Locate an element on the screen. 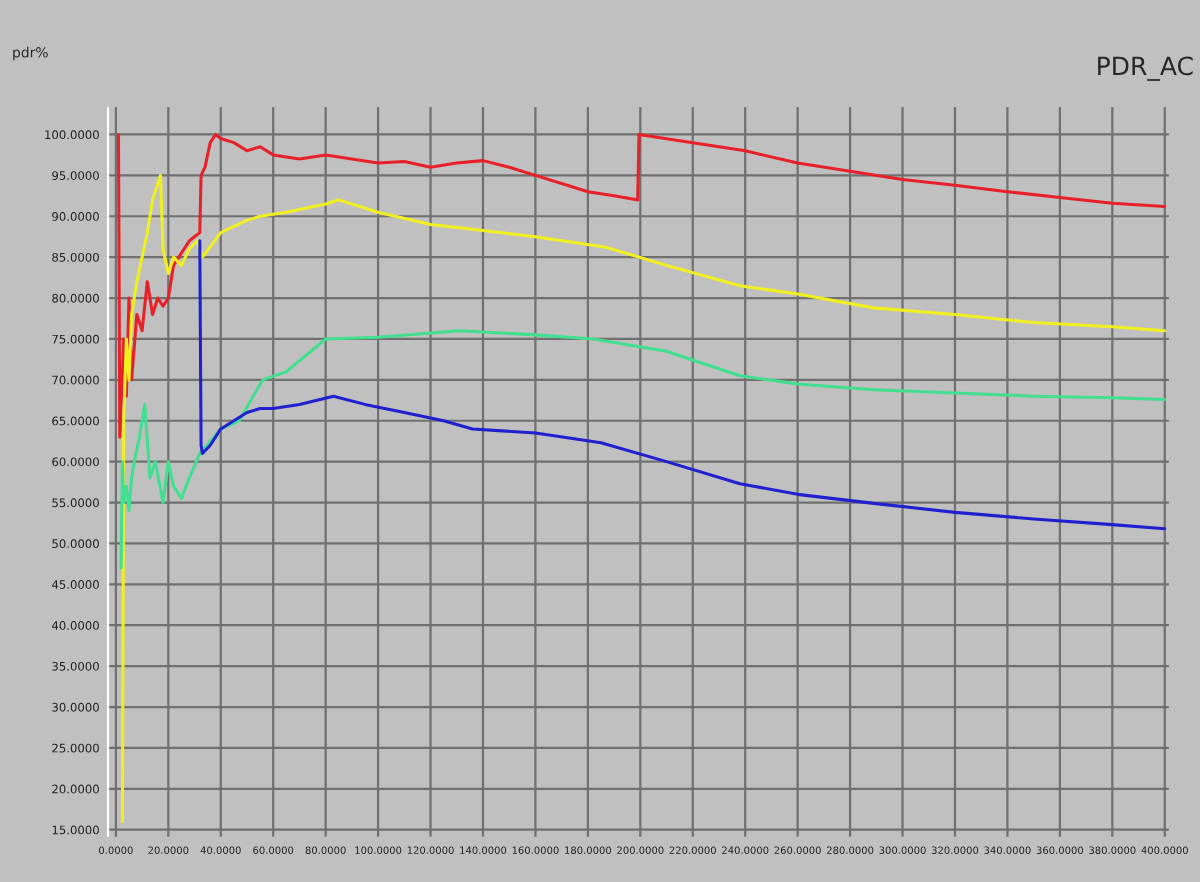  chart-title: PDR_AC is located at coordinates (1145, 68).